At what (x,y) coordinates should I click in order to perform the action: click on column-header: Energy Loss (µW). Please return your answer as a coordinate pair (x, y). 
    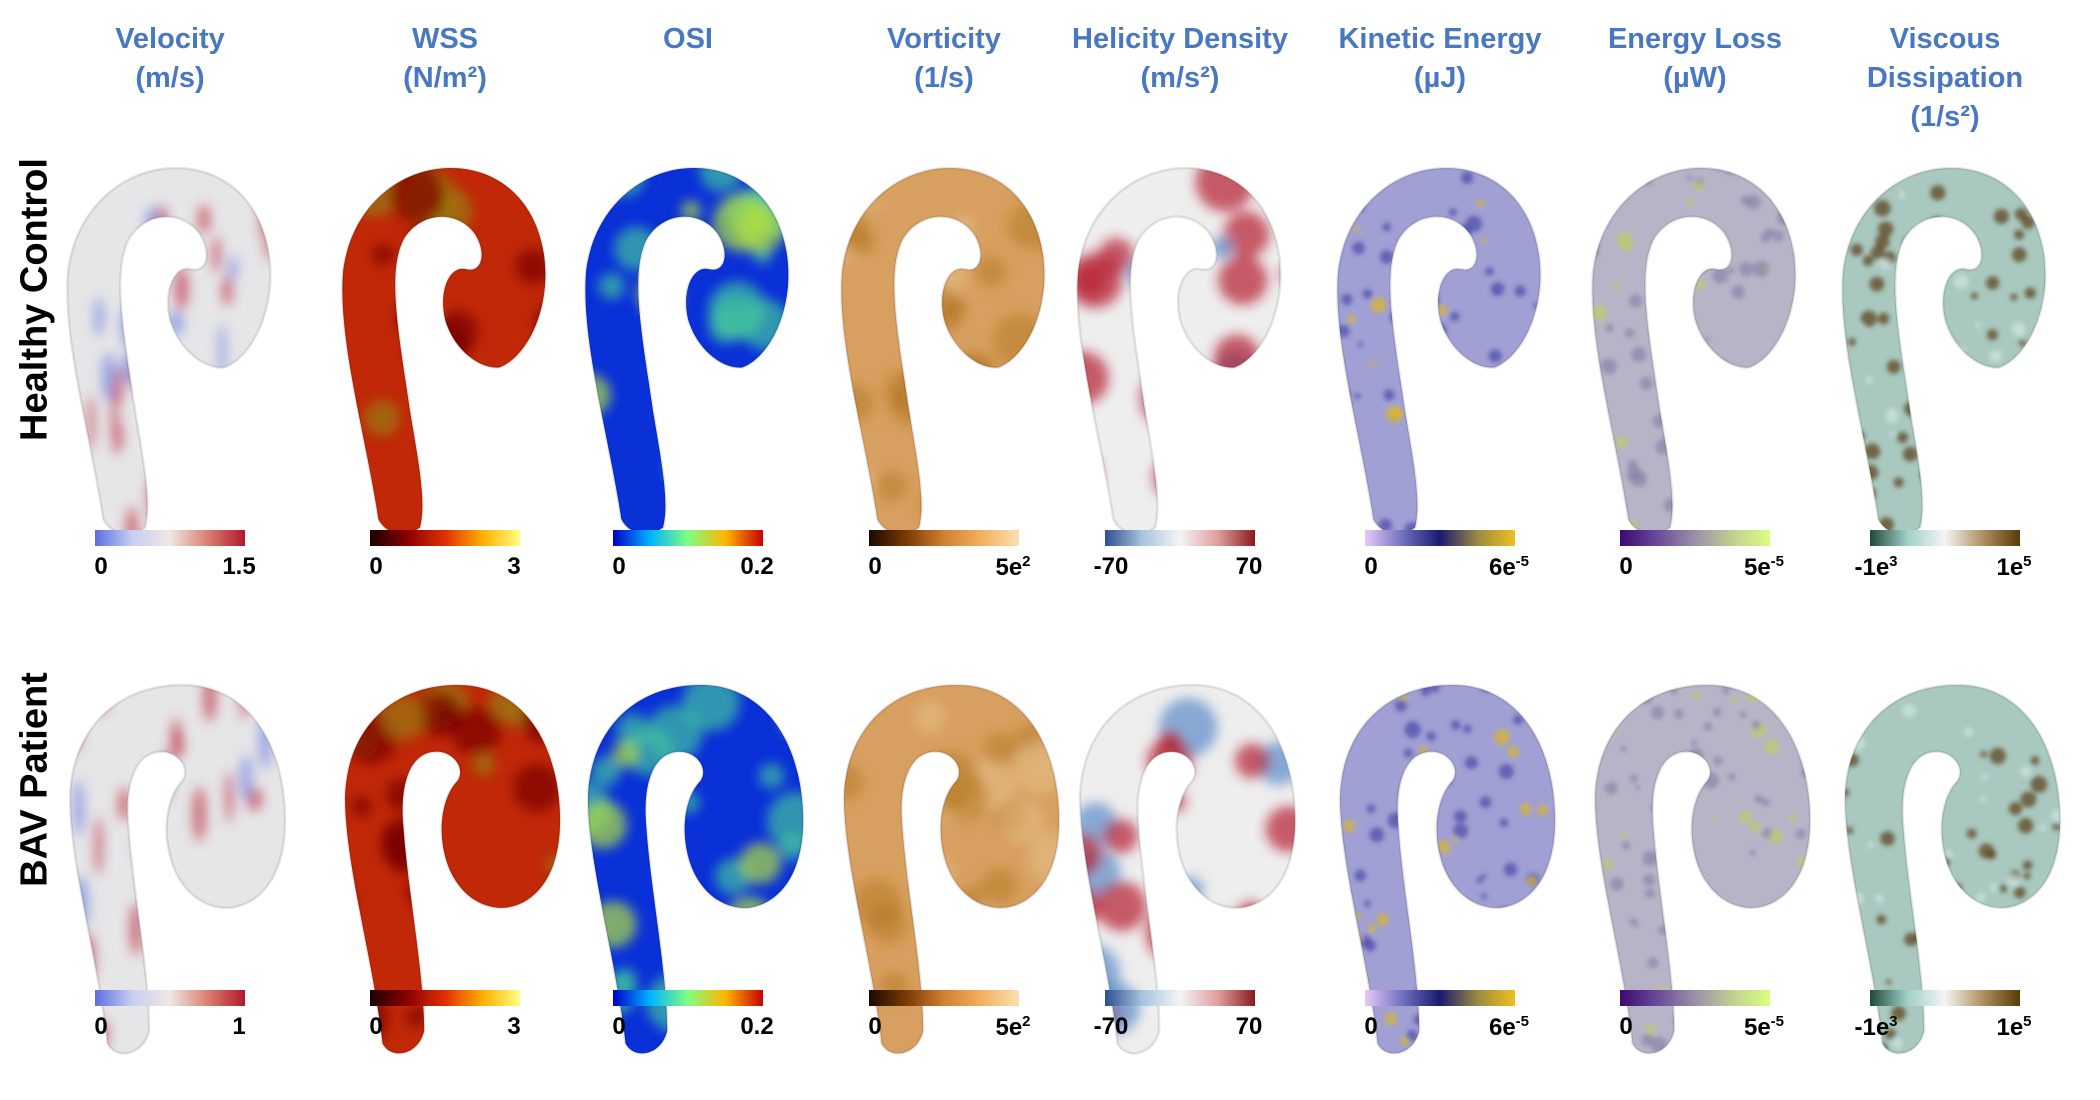
    Looking at the image, I should click on (1695, 59).